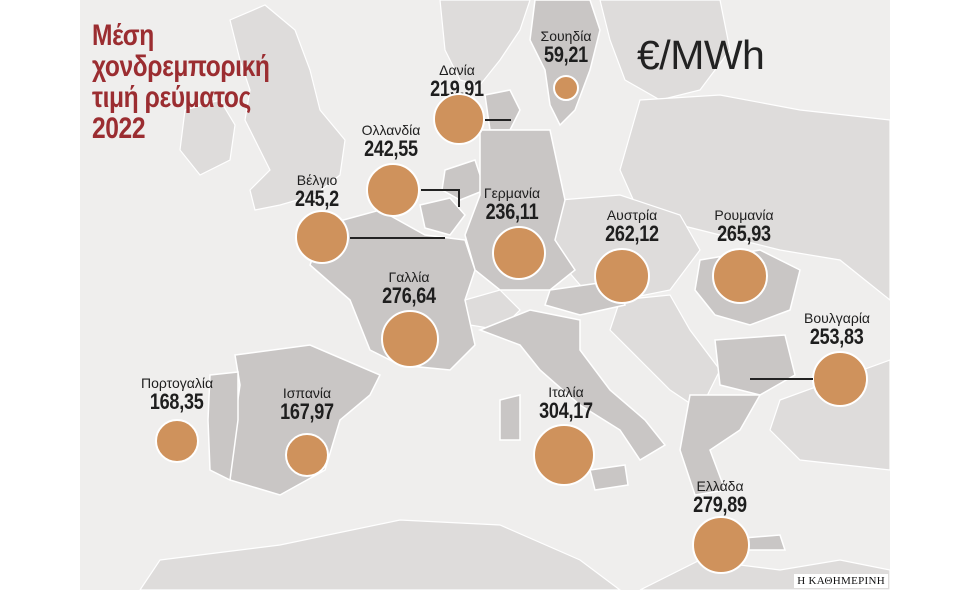 The image size is (960, 600). I want to click on label-portugal: Πορτογαλία 168,35, so click(177, 395).